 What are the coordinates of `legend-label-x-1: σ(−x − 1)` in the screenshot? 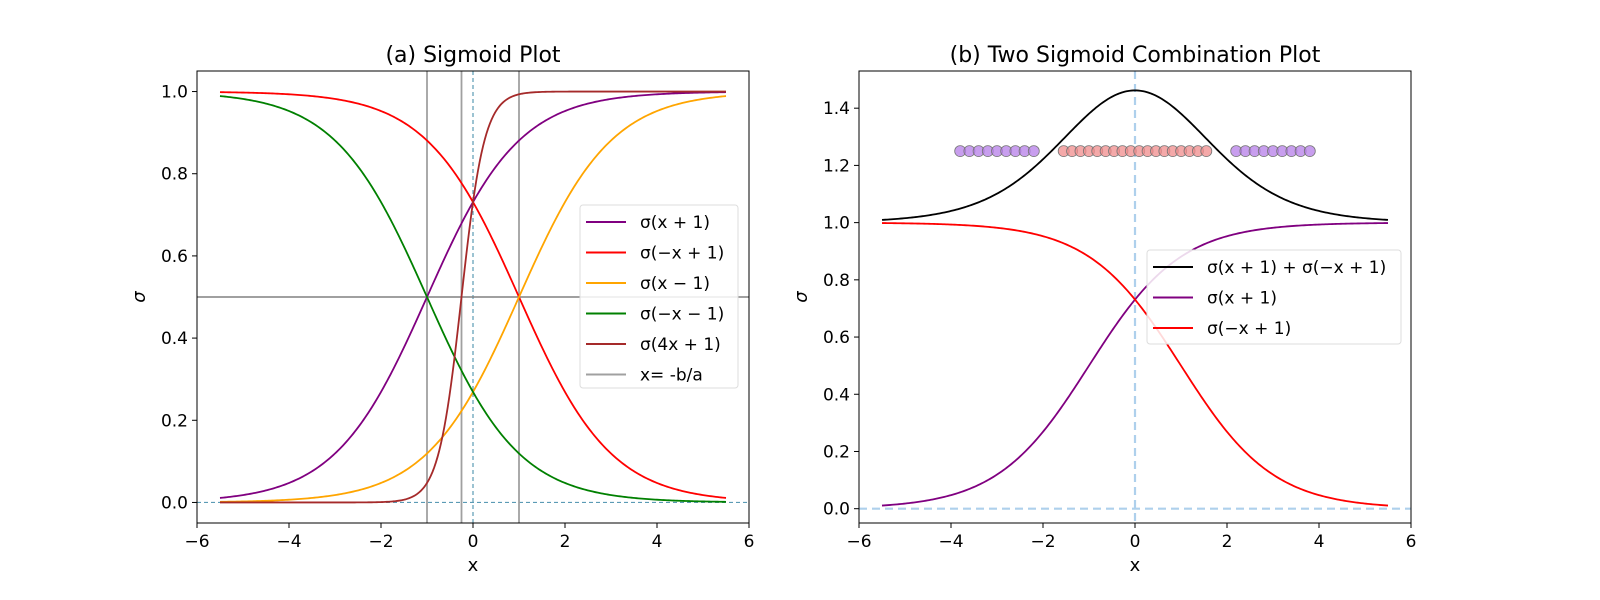 It's located at (682, 315).